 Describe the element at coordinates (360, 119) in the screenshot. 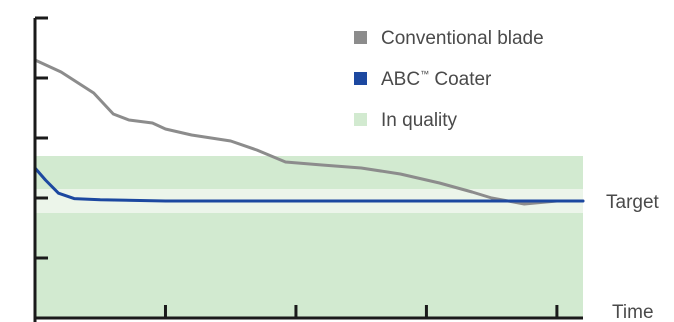

I see `legend-swatch-in-quality` at that location.